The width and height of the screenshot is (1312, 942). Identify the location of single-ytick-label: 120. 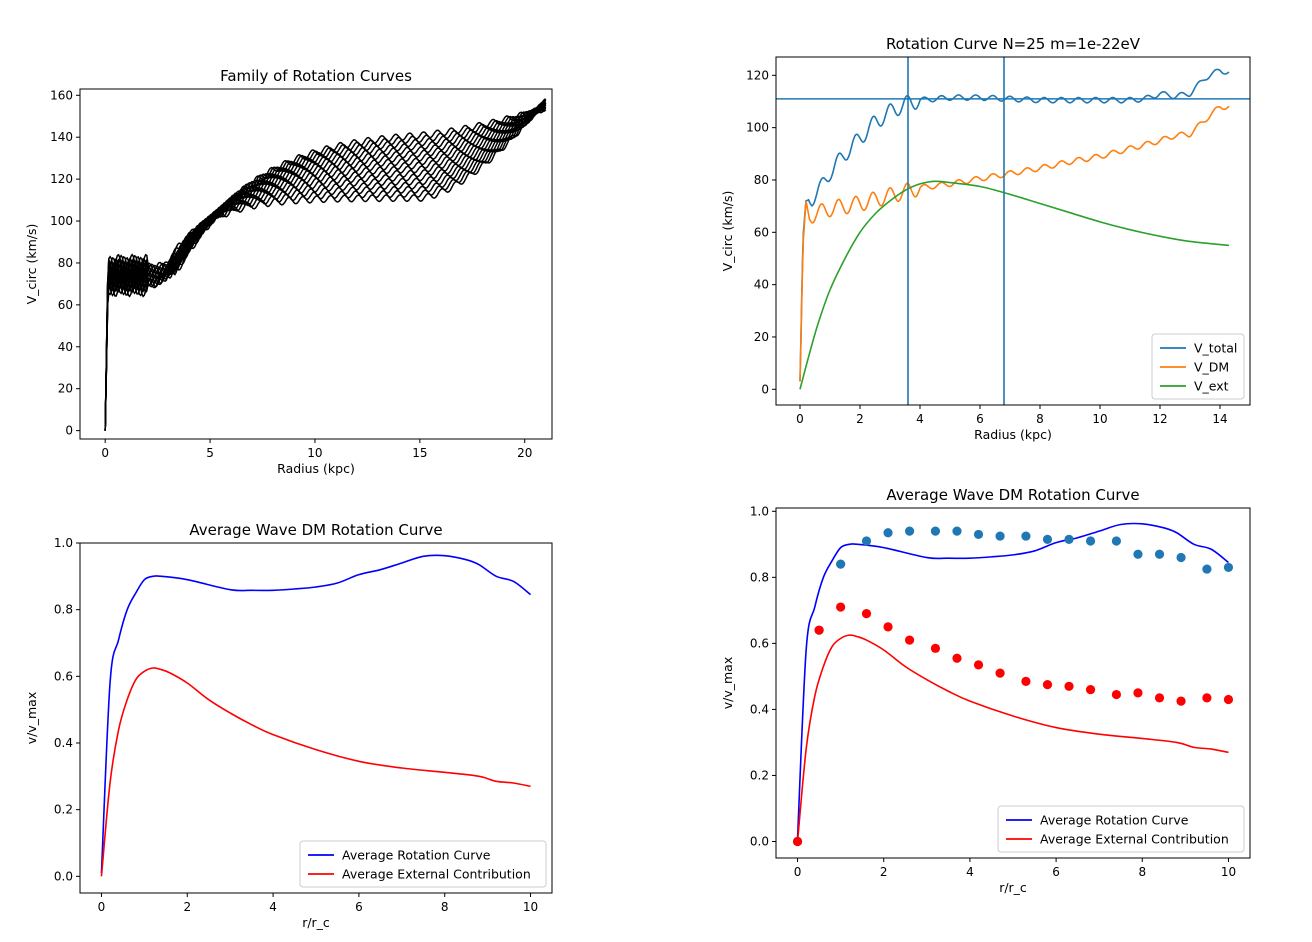
(757, 75).